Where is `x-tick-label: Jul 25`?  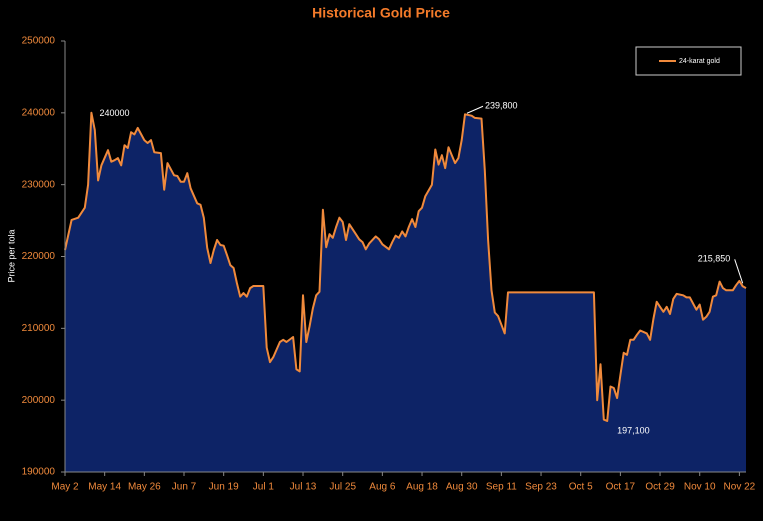 x-tick-label: Jul 25 is located at coordinates (342, 487).